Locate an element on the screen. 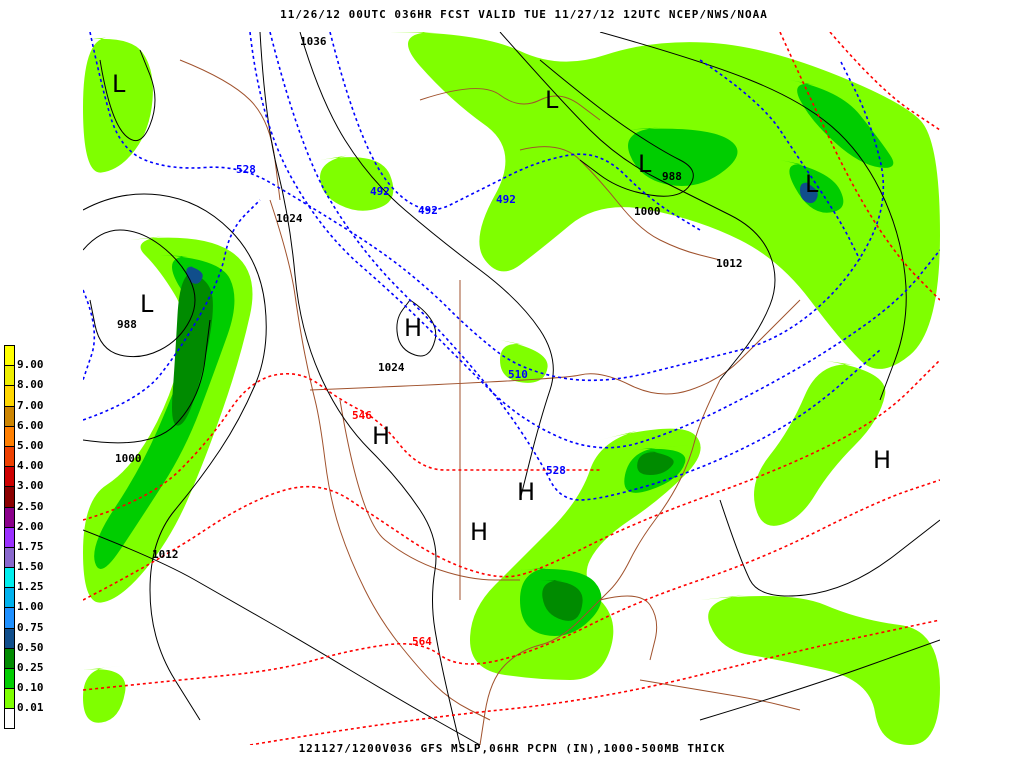  legend-label: 1.50 is located at coordinates (30, 567).